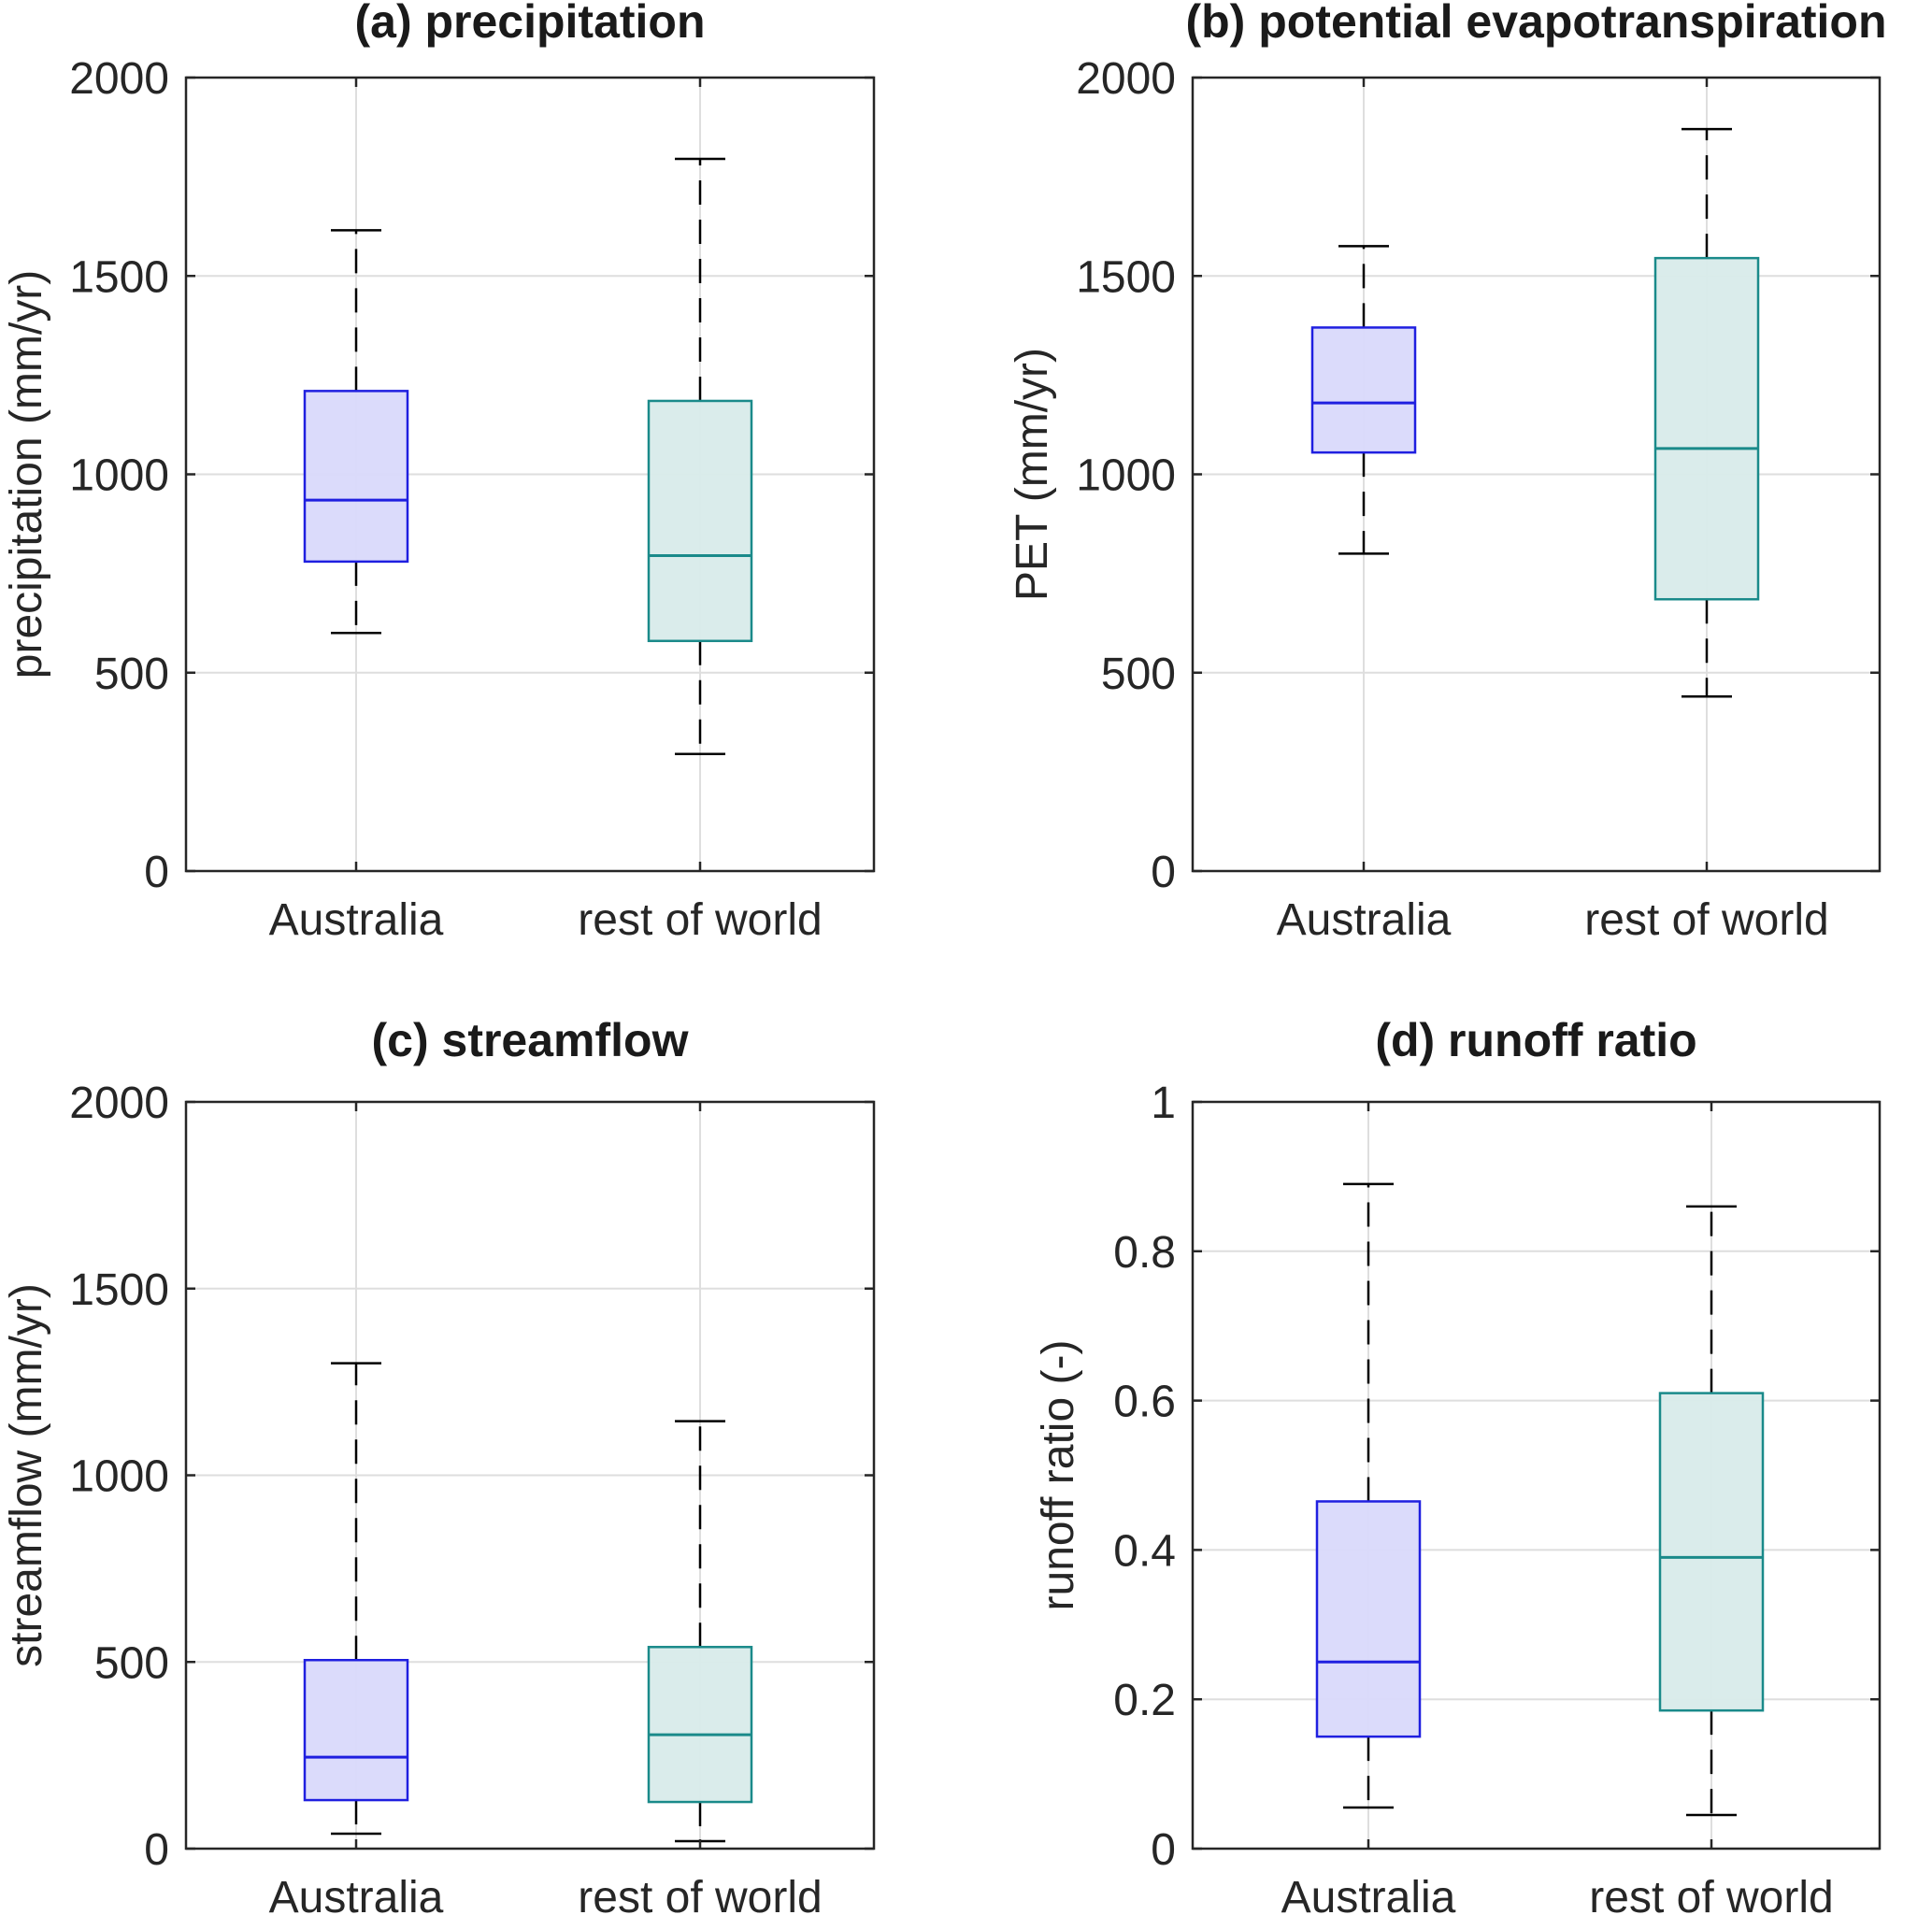 The width and height of the screenshot is (1932, 1915). I want to click on y-axis-label: runoff ratio (-), so click(1058, 1476).